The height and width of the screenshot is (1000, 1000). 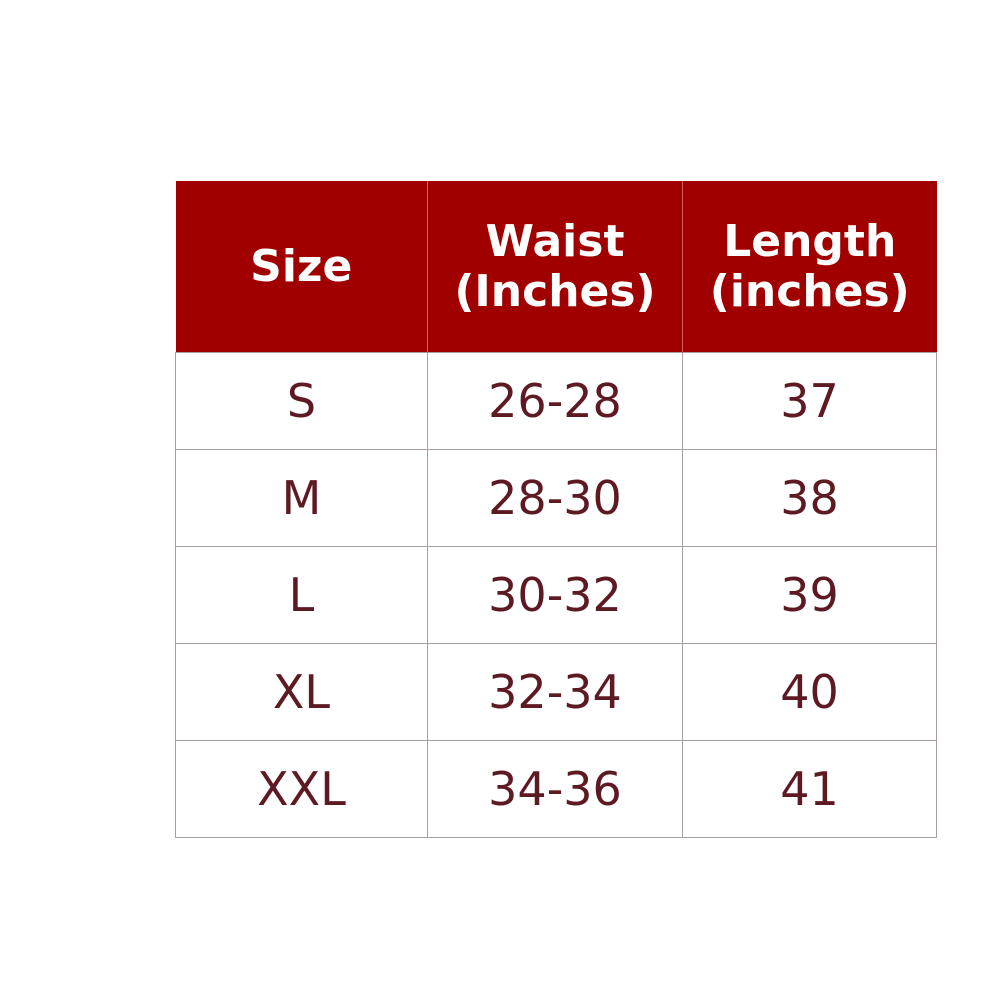 What do you see at coordinates (809, 789) in the screenshot?
I see `length-cell: 41` at bounding box center [809, 789].